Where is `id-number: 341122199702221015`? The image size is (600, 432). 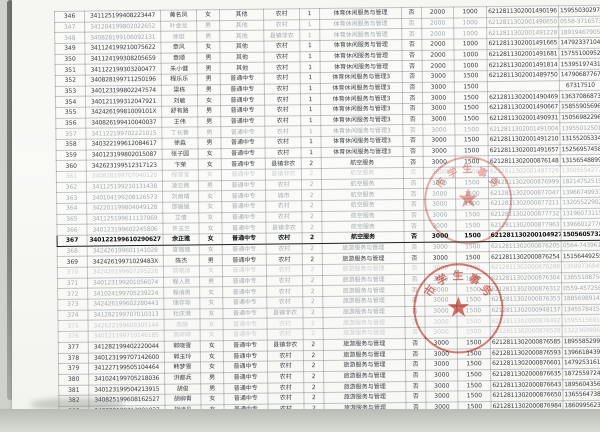
id-number: 341122199702221015 is located at coordinates (123, 133).